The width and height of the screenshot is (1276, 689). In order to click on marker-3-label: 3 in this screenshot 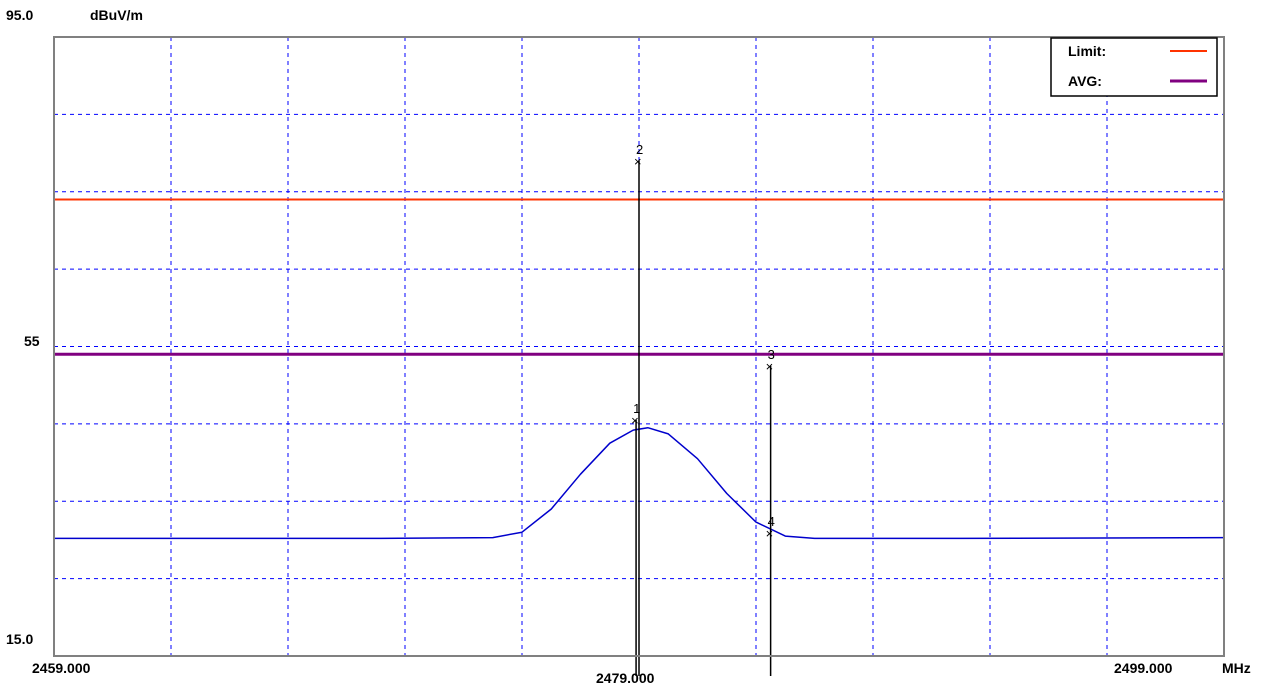, I will do `click(771, 354)`.